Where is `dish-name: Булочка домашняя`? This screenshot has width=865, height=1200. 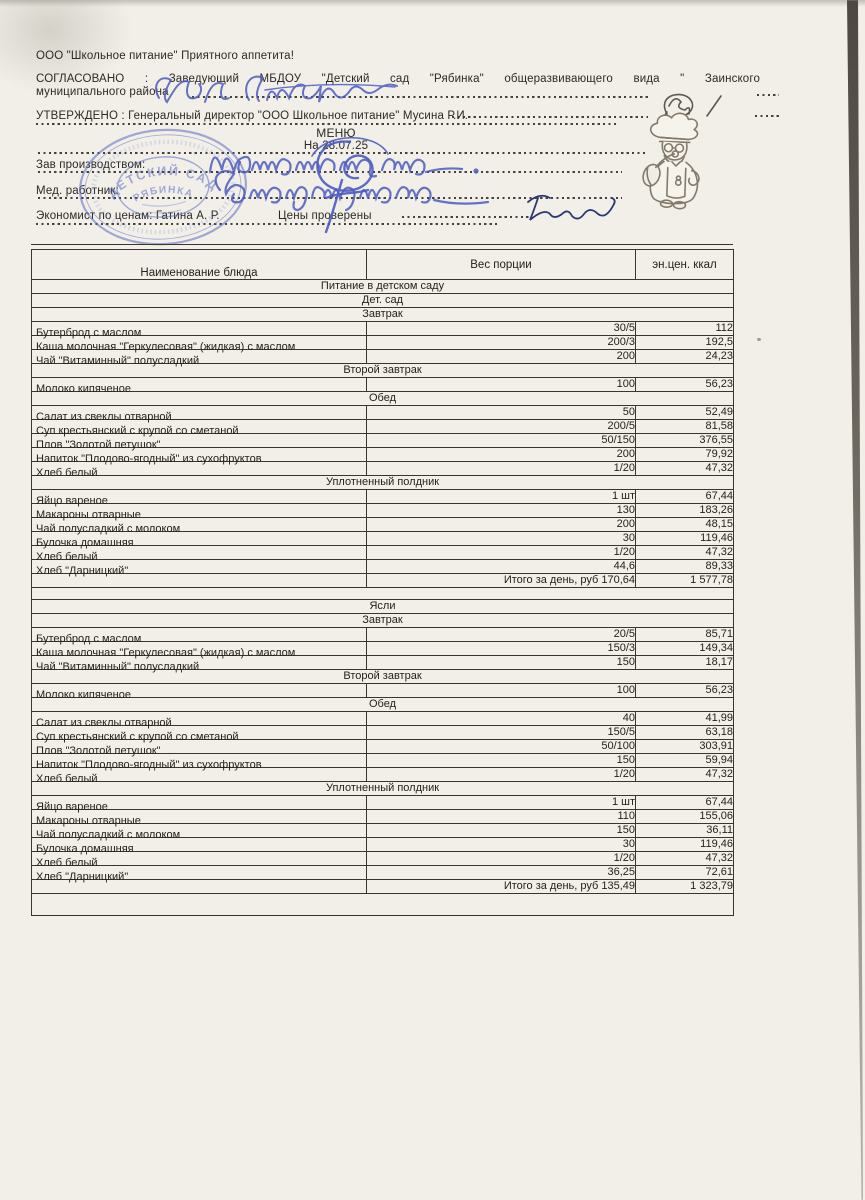 dish-name: Булочка домашняя is located at coordinates (85, 543).